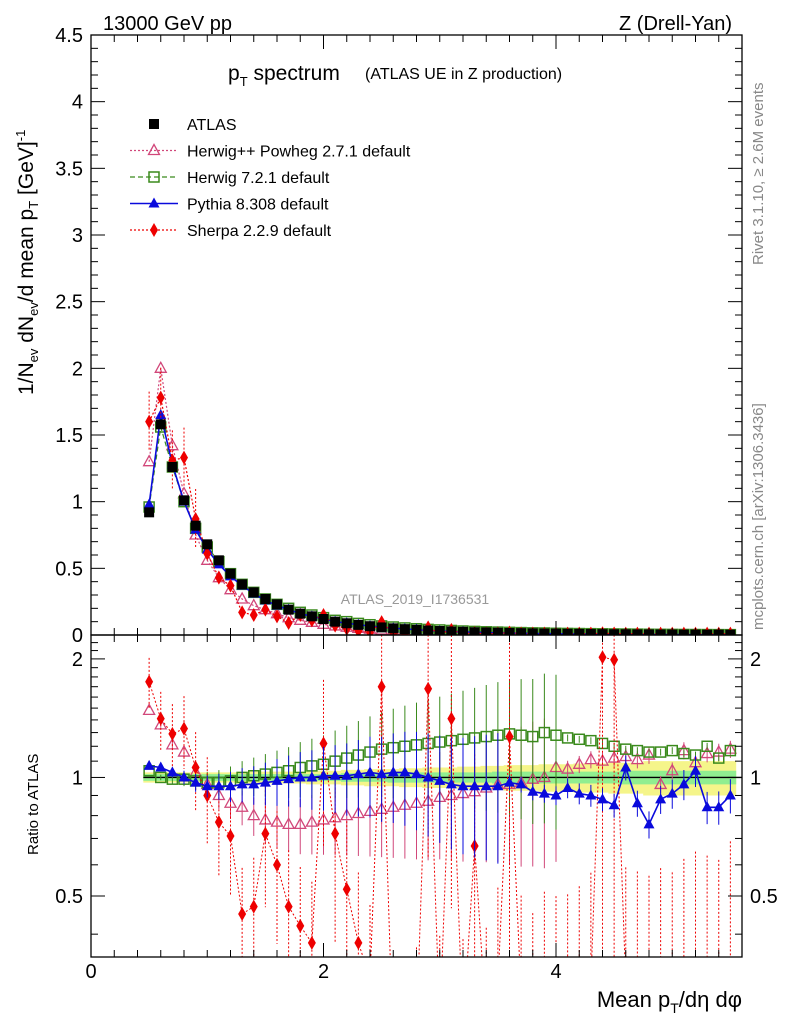  What do you see at coordinates (69, 897) in the screenshot?
I see `ratio-y-tick-label: 0.5` at bounding box center [69, 897].